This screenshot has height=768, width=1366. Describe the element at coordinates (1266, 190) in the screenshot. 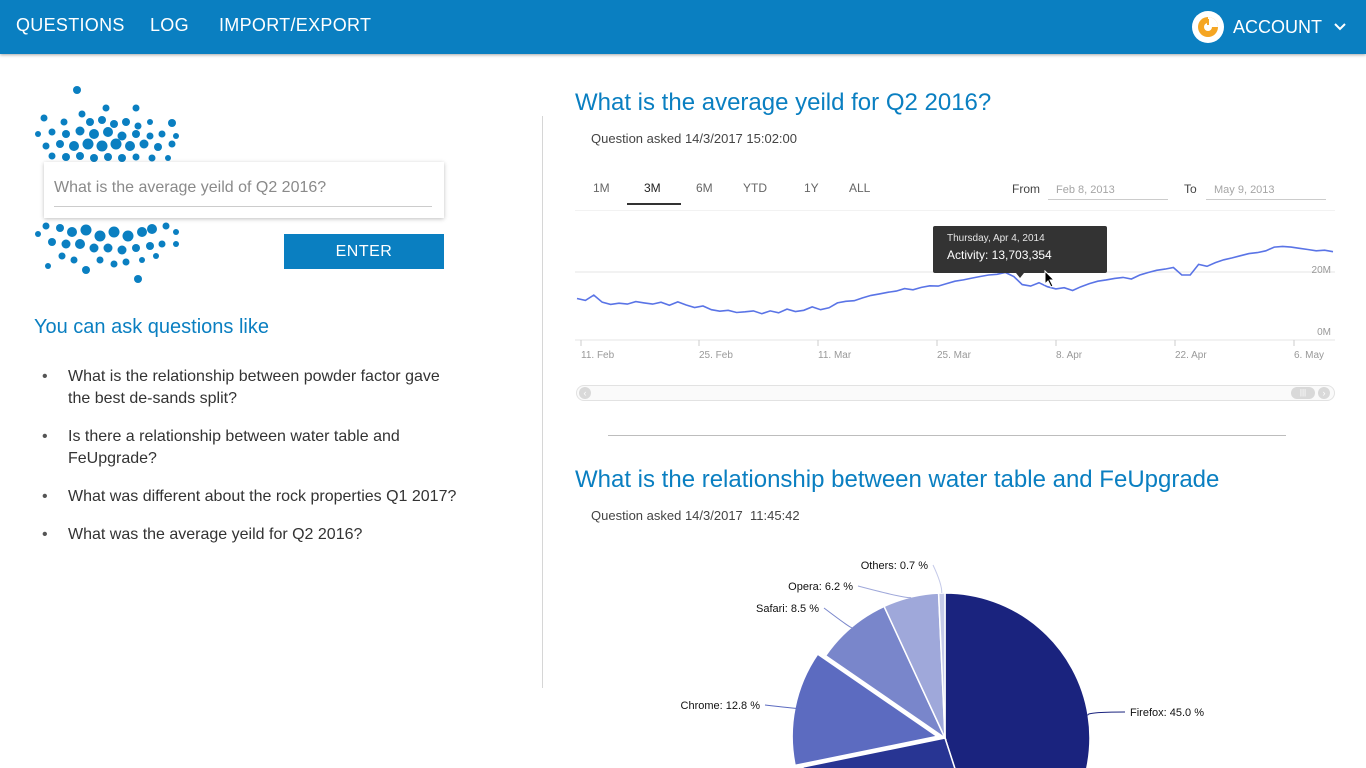

I see `to-date-input` at that location.